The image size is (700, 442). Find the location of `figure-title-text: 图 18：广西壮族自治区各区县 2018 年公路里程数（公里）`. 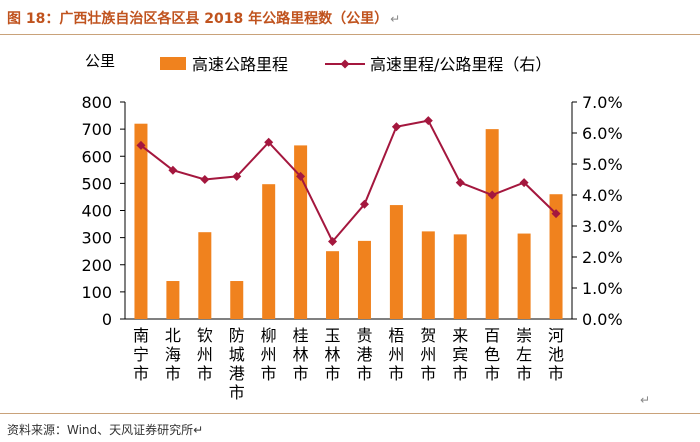

figure-title-text: 图 18：广西壮族自治区各区县 2018 年公路里程数（公里） is located at coordinates (198, 19).